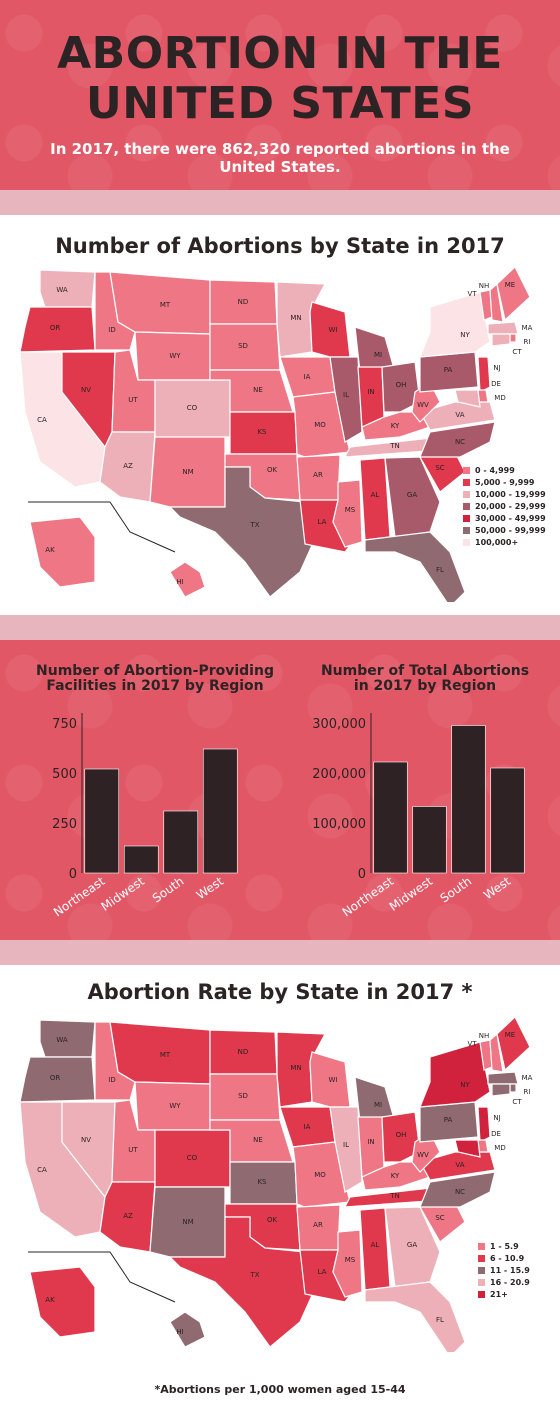  What do you see at coordinates (517, 352) in the screenshot?
I see `state-label-ct: CT` at bounding box center [517, 352].